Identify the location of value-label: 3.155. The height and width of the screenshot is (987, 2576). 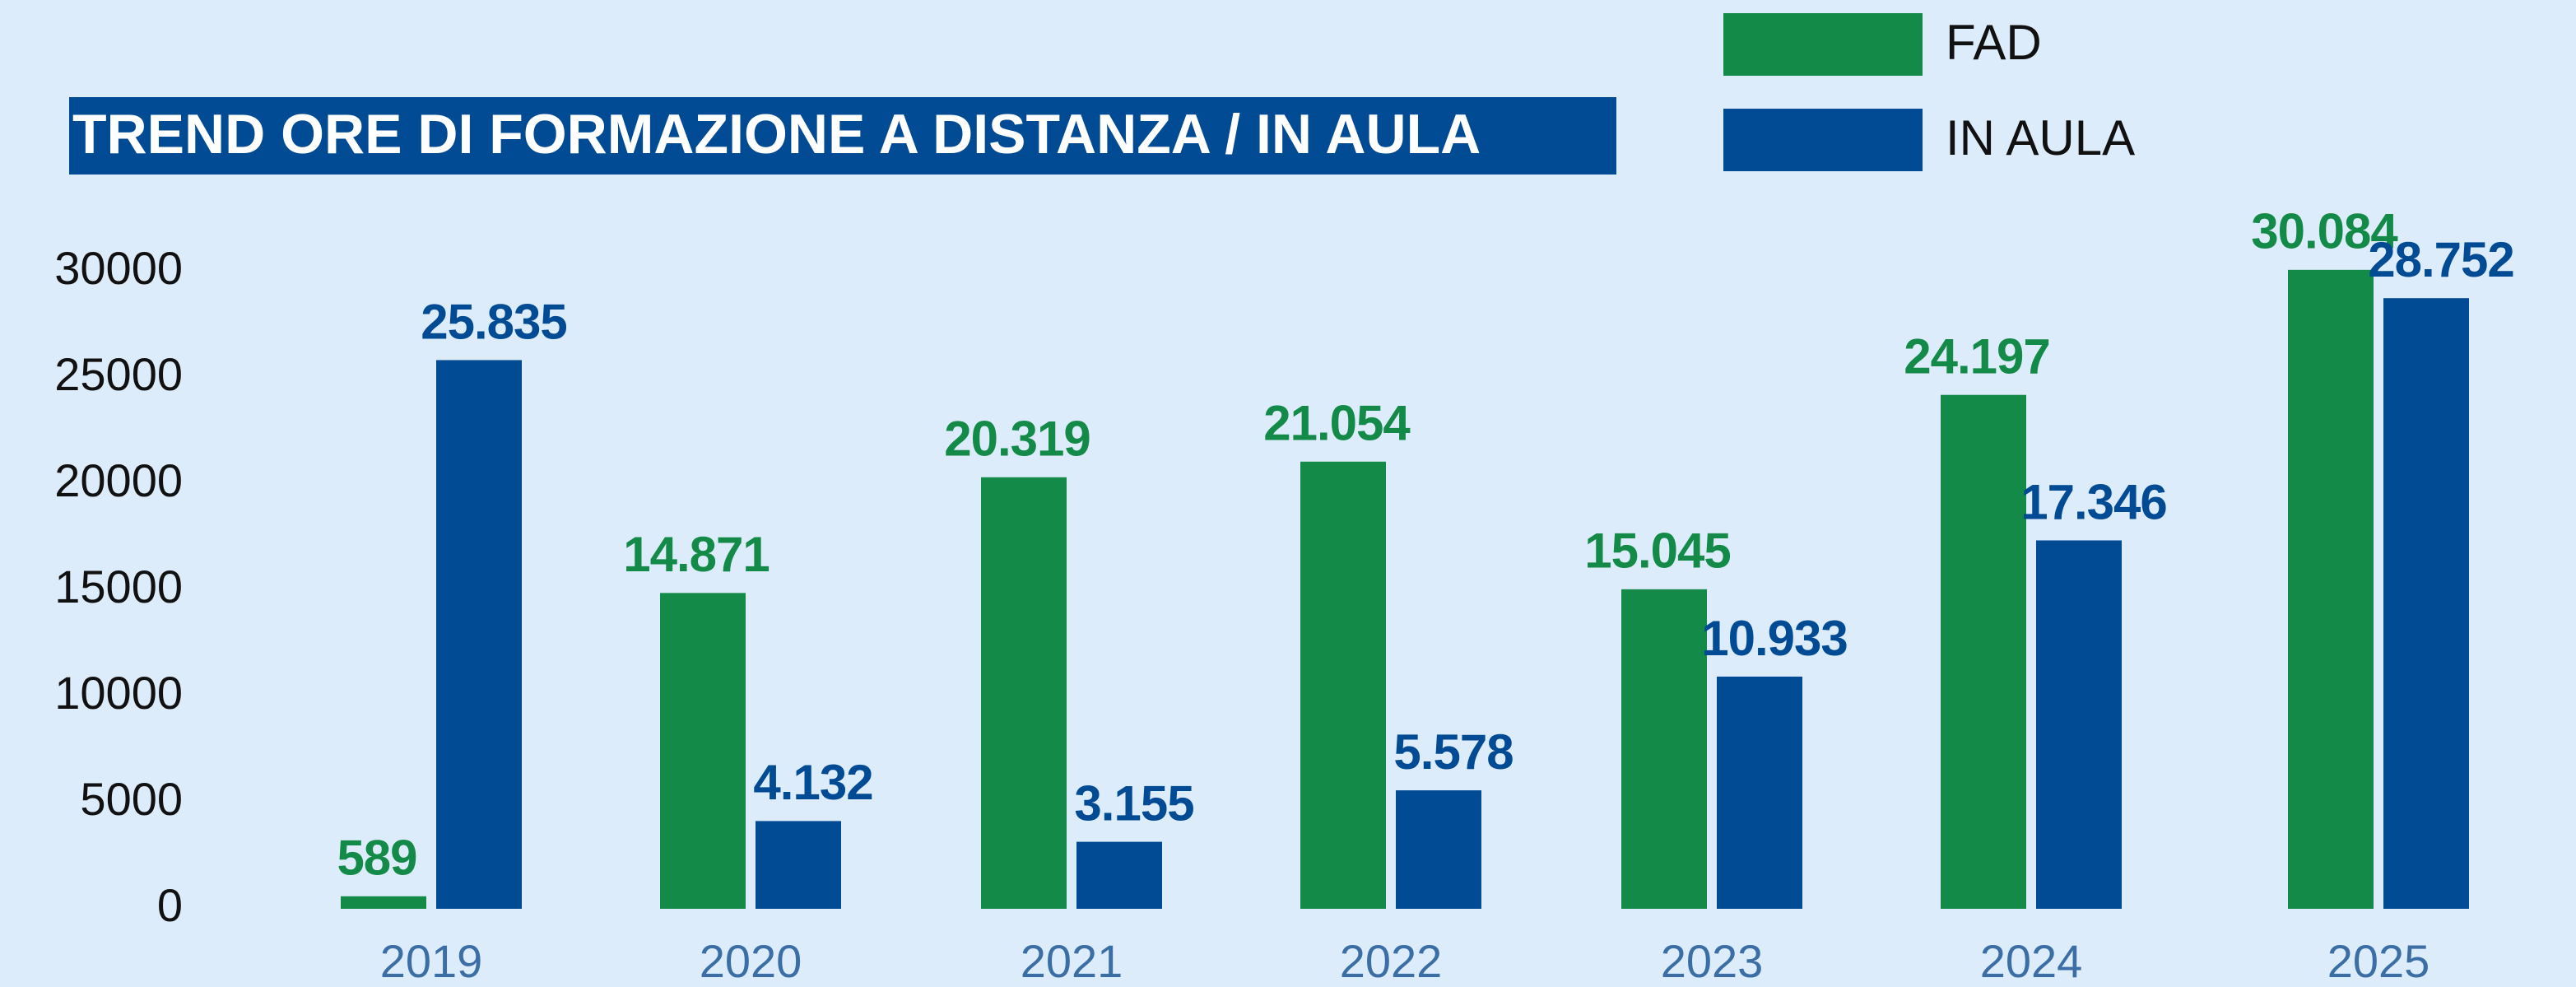
(1133, 803).